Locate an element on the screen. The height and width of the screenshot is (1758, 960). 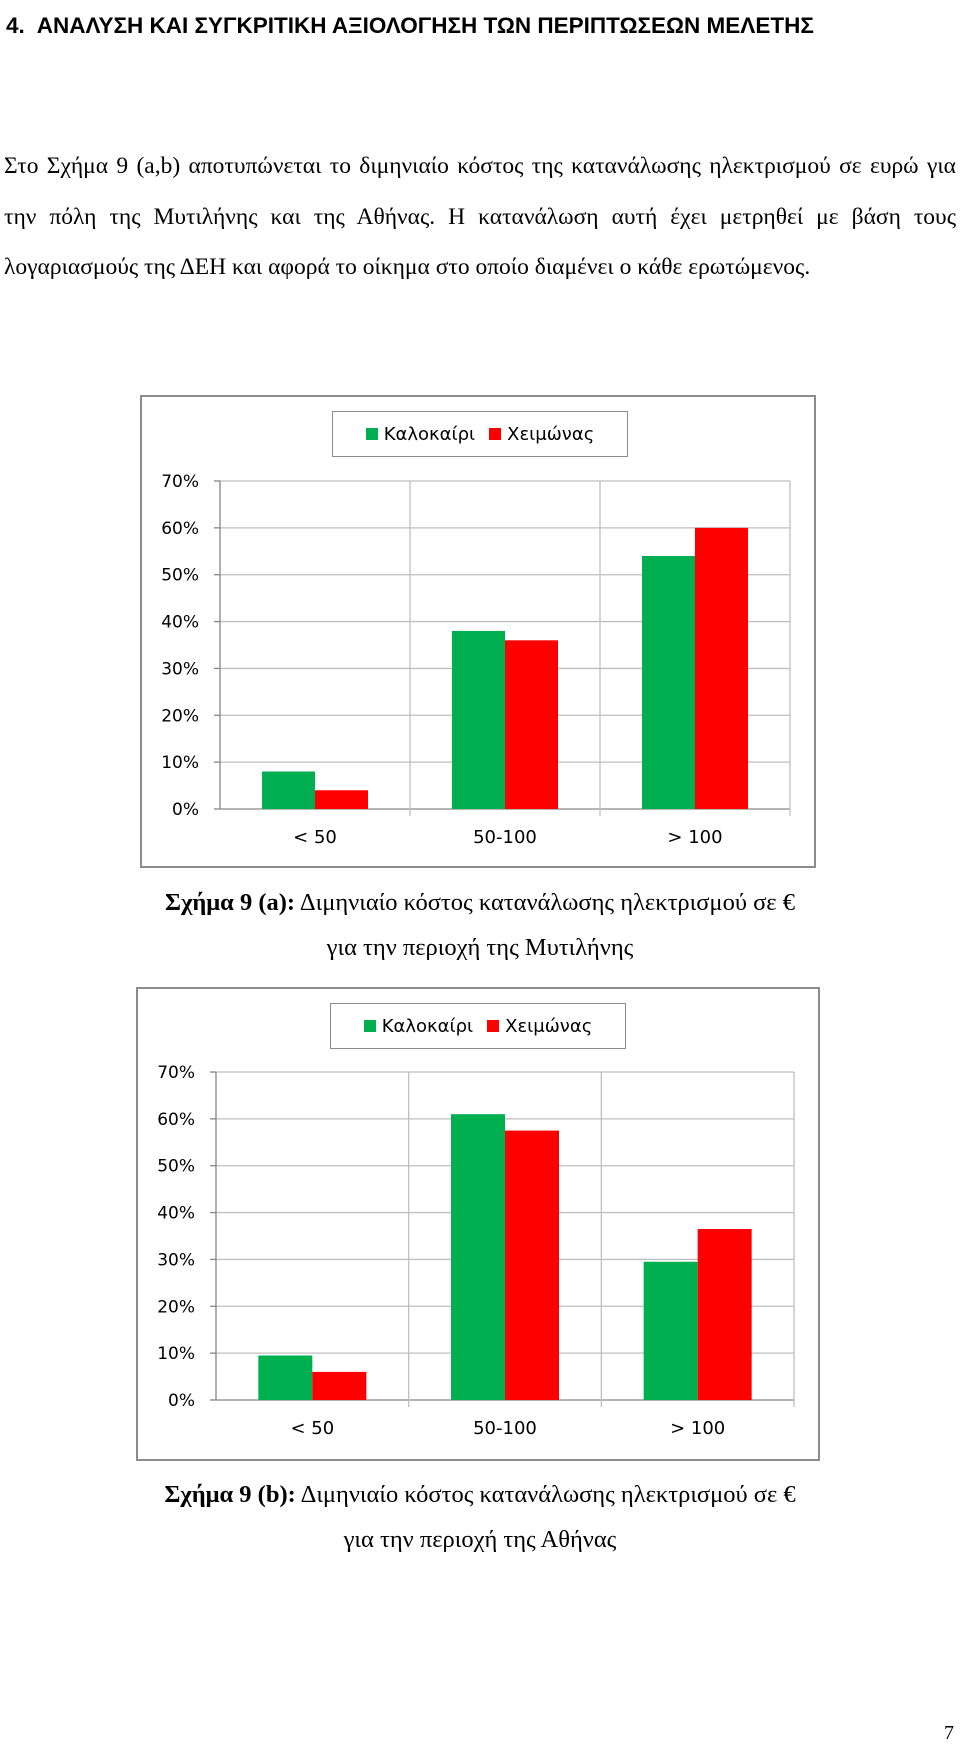
page-number: 7 is located at coordinates (949, 1733).